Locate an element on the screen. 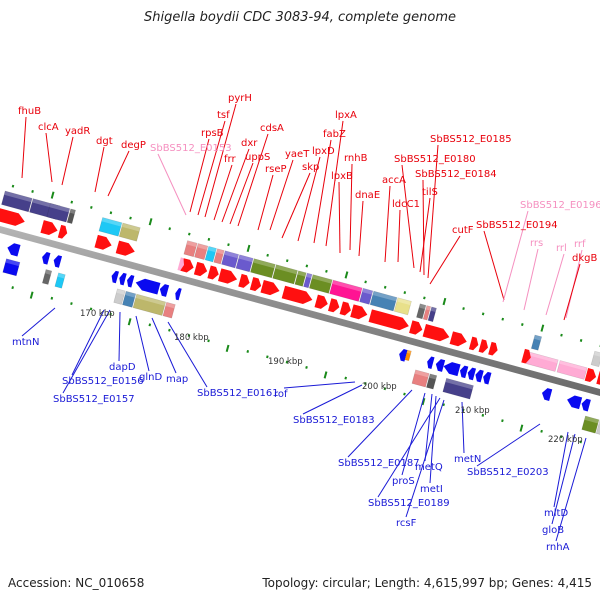 The image size is (600, 600). gene-label-tilS: tilS is located at coordinates (430, 192).